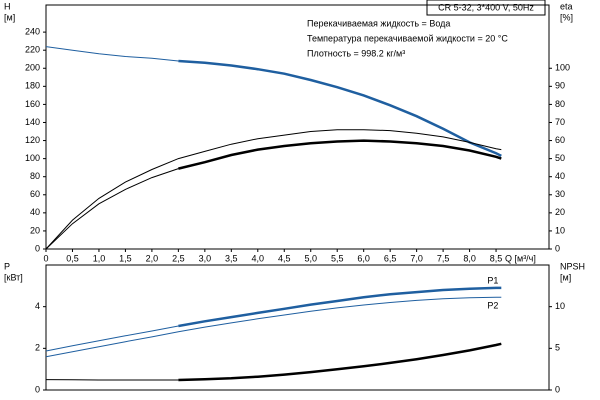  What do you see at coordinates (231, 258) in the screenshot?
I see `x-tick-label: 3,5` at bounding box center [231, 258].